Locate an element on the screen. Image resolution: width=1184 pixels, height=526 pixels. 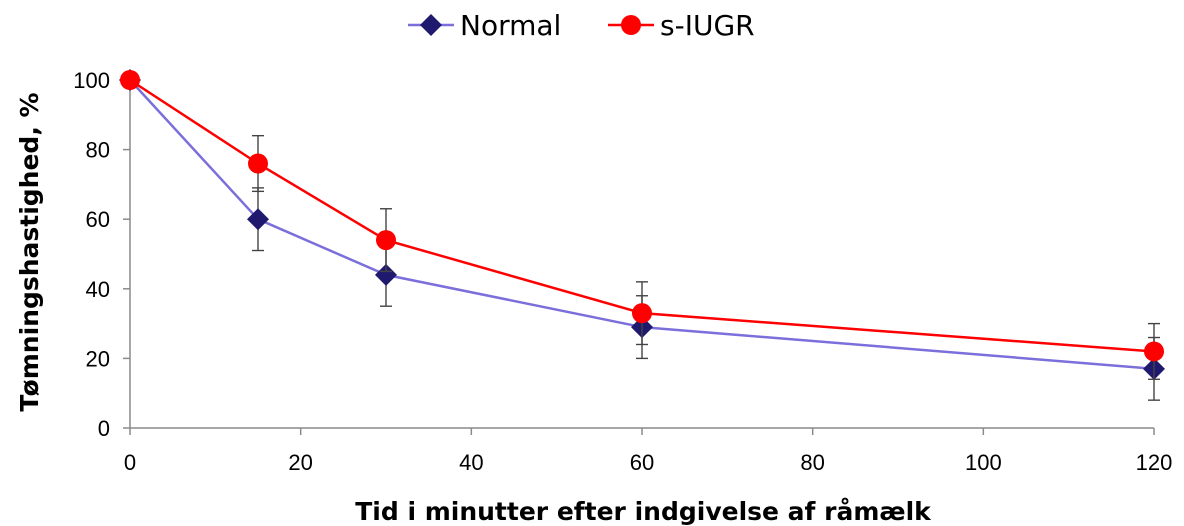
x-axis: 0 20 40 60 80 100 120 is located at coordinates (648, 451).